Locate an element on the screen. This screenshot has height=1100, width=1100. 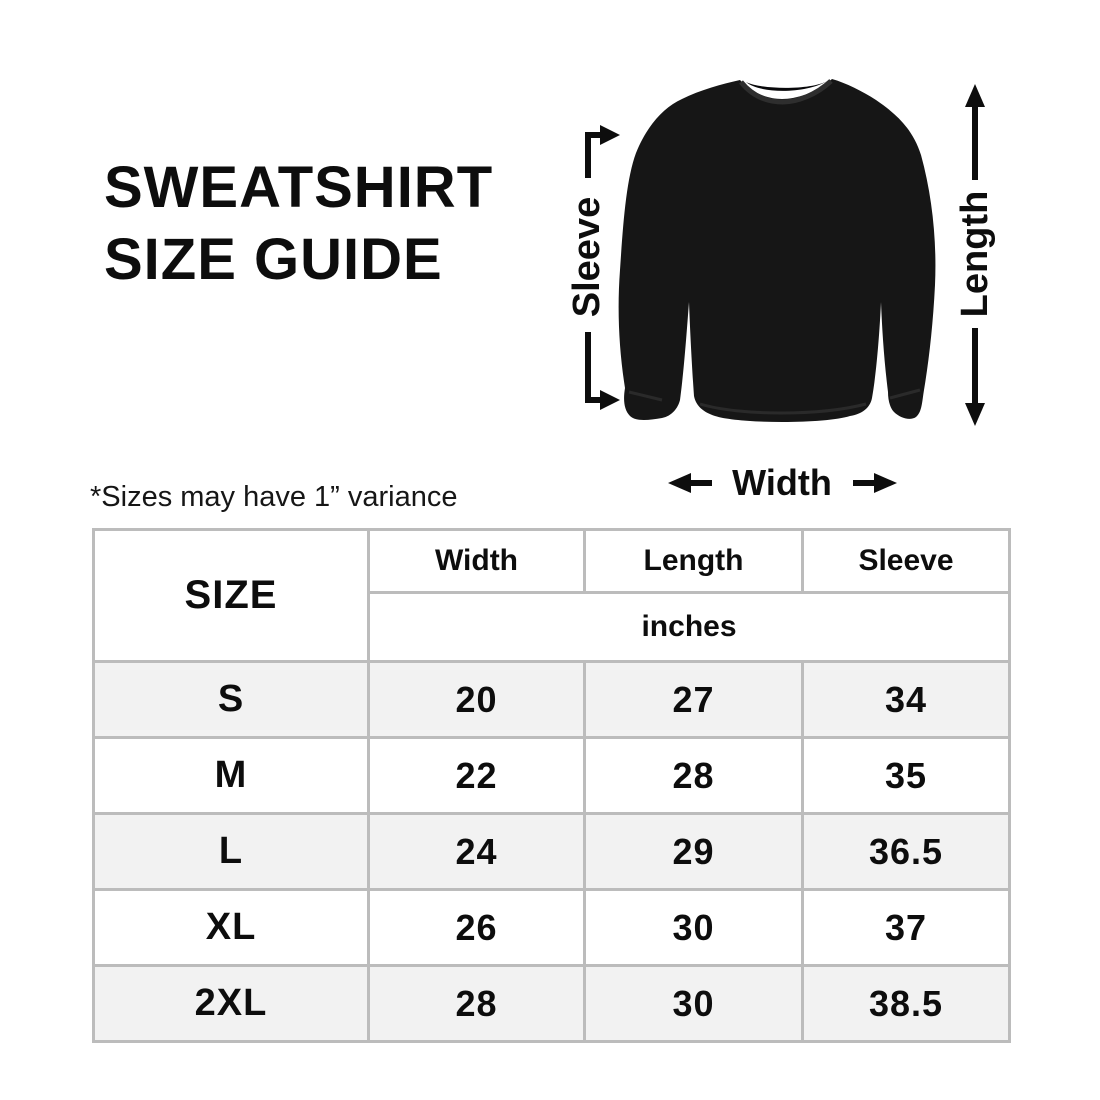
width-value: 28 is located at coordinates (476, 1003).